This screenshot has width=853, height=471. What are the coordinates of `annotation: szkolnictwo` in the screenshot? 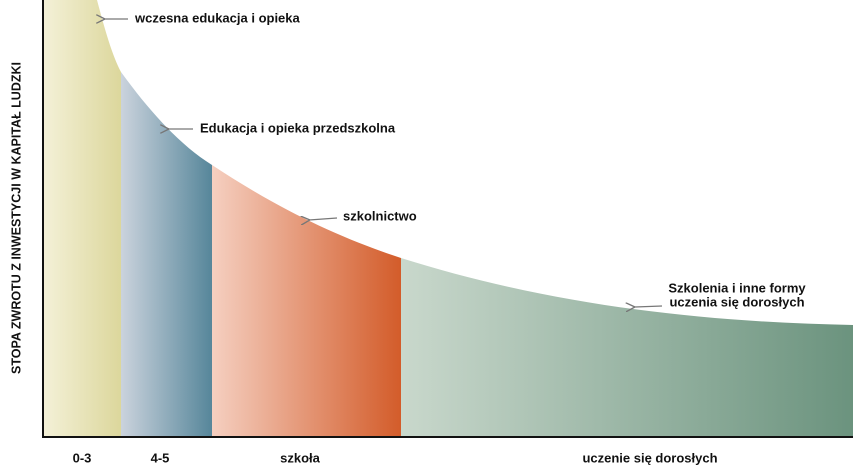 It's located at (380, 215).